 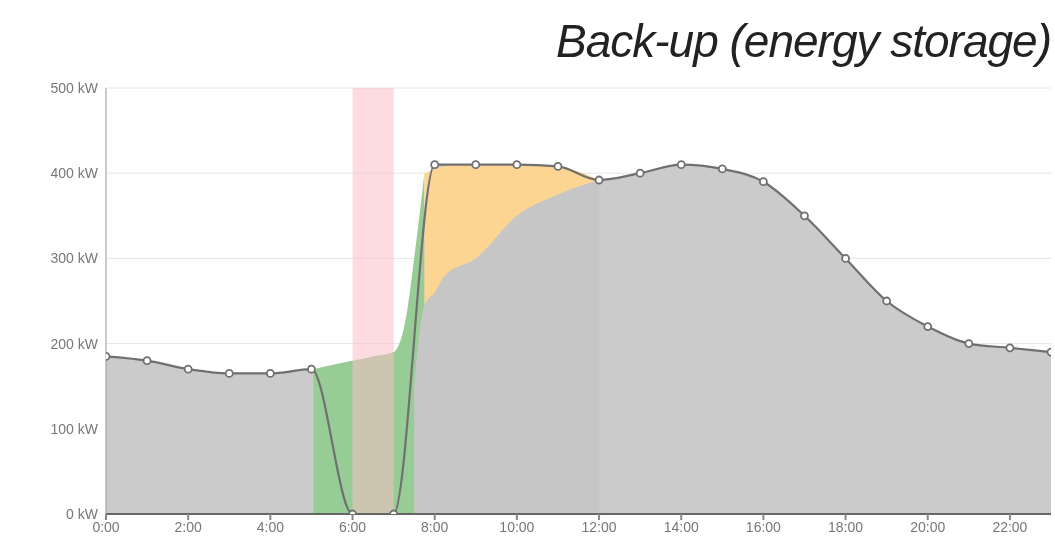 What do you see at coordinates (270, 526) in the screenshot?
I see `x-tick-label: 4:00` at bounding box center [270, 526].